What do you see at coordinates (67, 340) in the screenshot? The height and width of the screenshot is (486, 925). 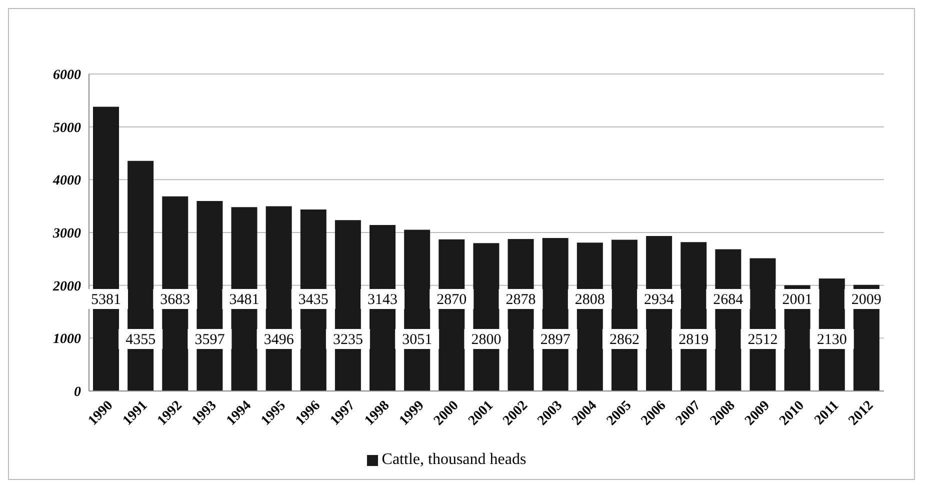 I see `y-tick-label: 1000` at bounding box center [67, 340].